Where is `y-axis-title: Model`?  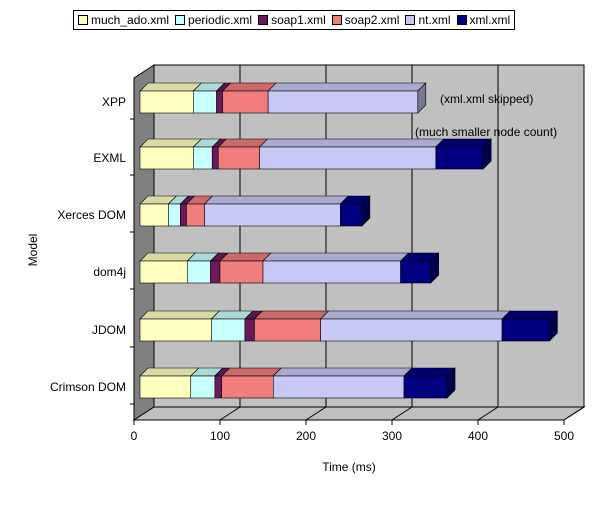
y-axis-title: Model is located at coordinates (33, 250).